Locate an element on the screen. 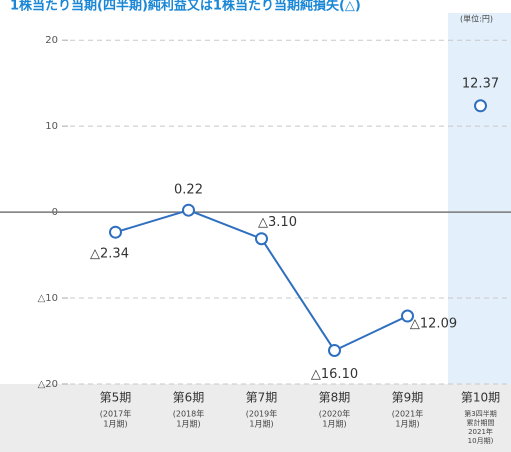  x-tick-label: 第9期 is located at coordinates (408, 398).